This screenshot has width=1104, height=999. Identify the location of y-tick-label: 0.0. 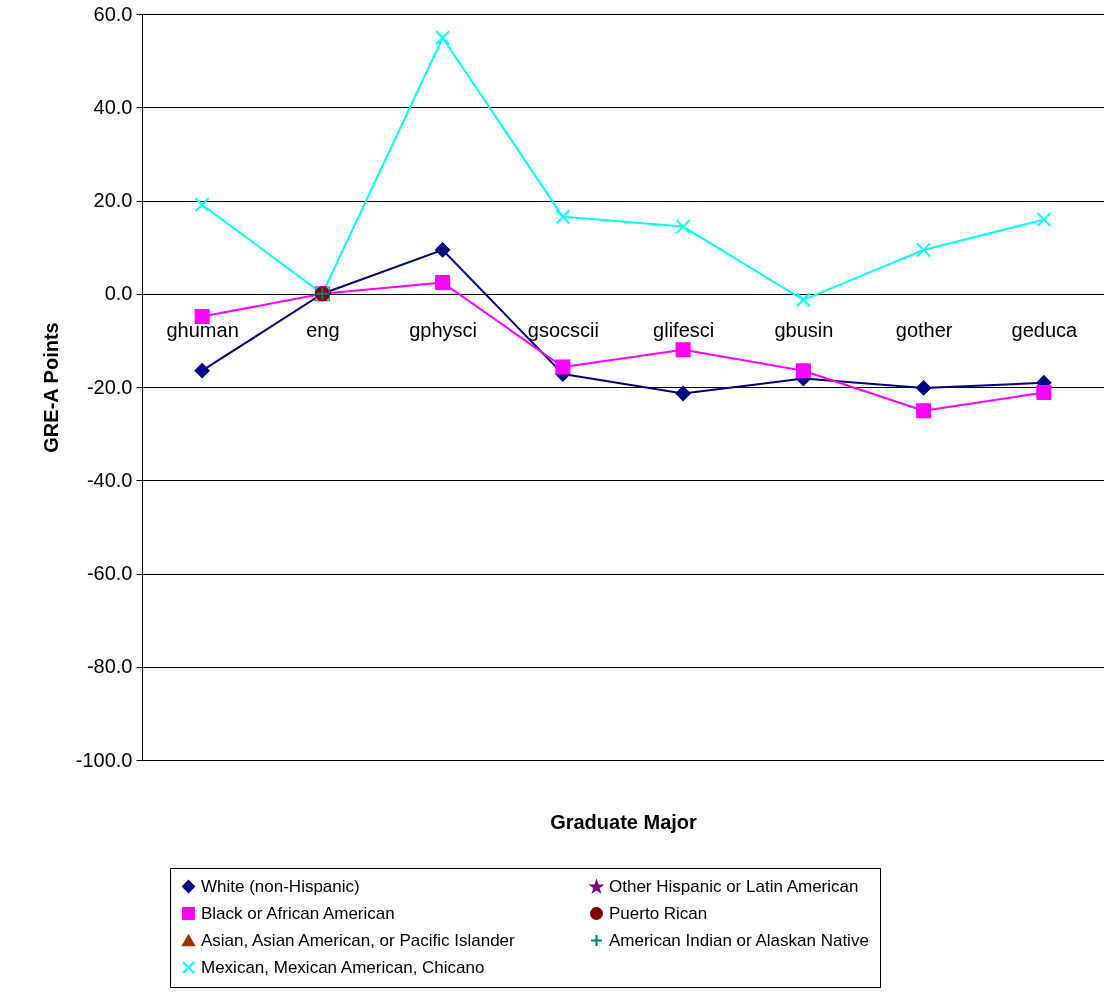
(118, 293).